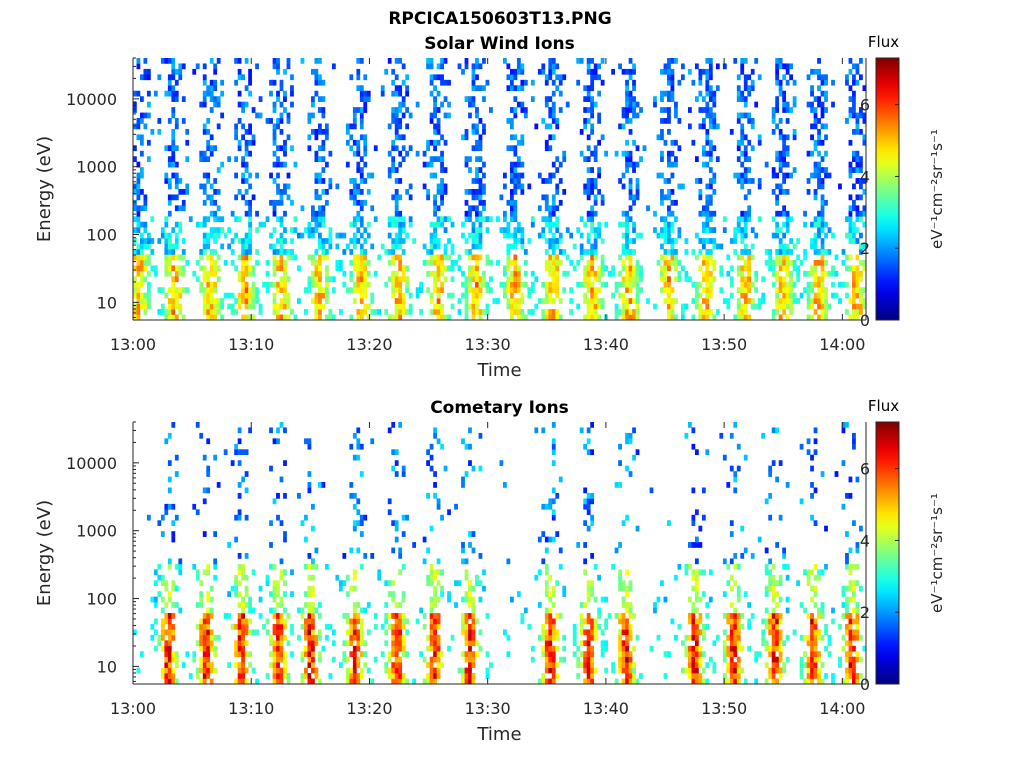 Image resolution: width=1024 pixels, height=768 pixels. Describe the element at coordinates (499, 408) in the screenshot. I see `panel-title: Cometary Ions` at that location.